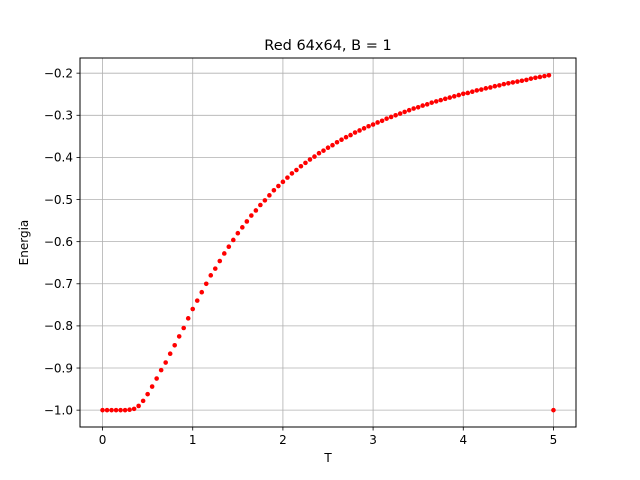  Describe the element at coordinates (58, 158) in the screenshot. I see `y-tick-label: −0.4` at that location.